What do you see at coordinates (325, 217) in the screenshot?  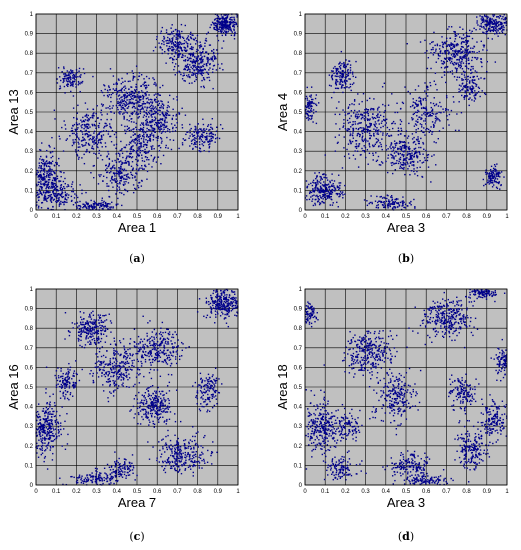 I see `x-tick-label: 0.1` at bounding box center [325, 217].